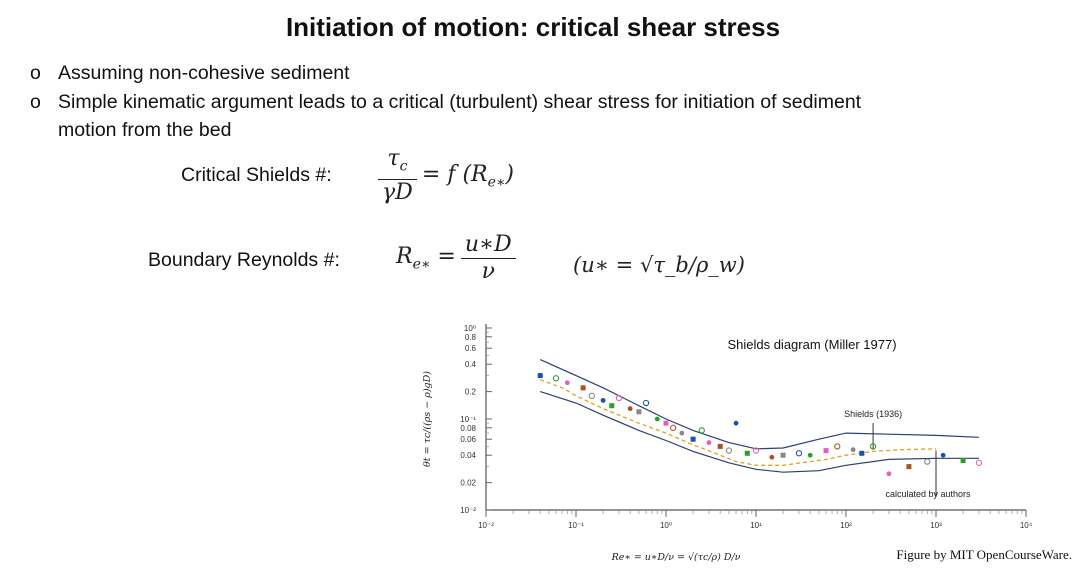 Image resolution: width=1080 pixels, height=576 pixels. Describe the element at coordinates (468, 439) in the screenshot. I see `y-tick-label: 0.06` at that location.